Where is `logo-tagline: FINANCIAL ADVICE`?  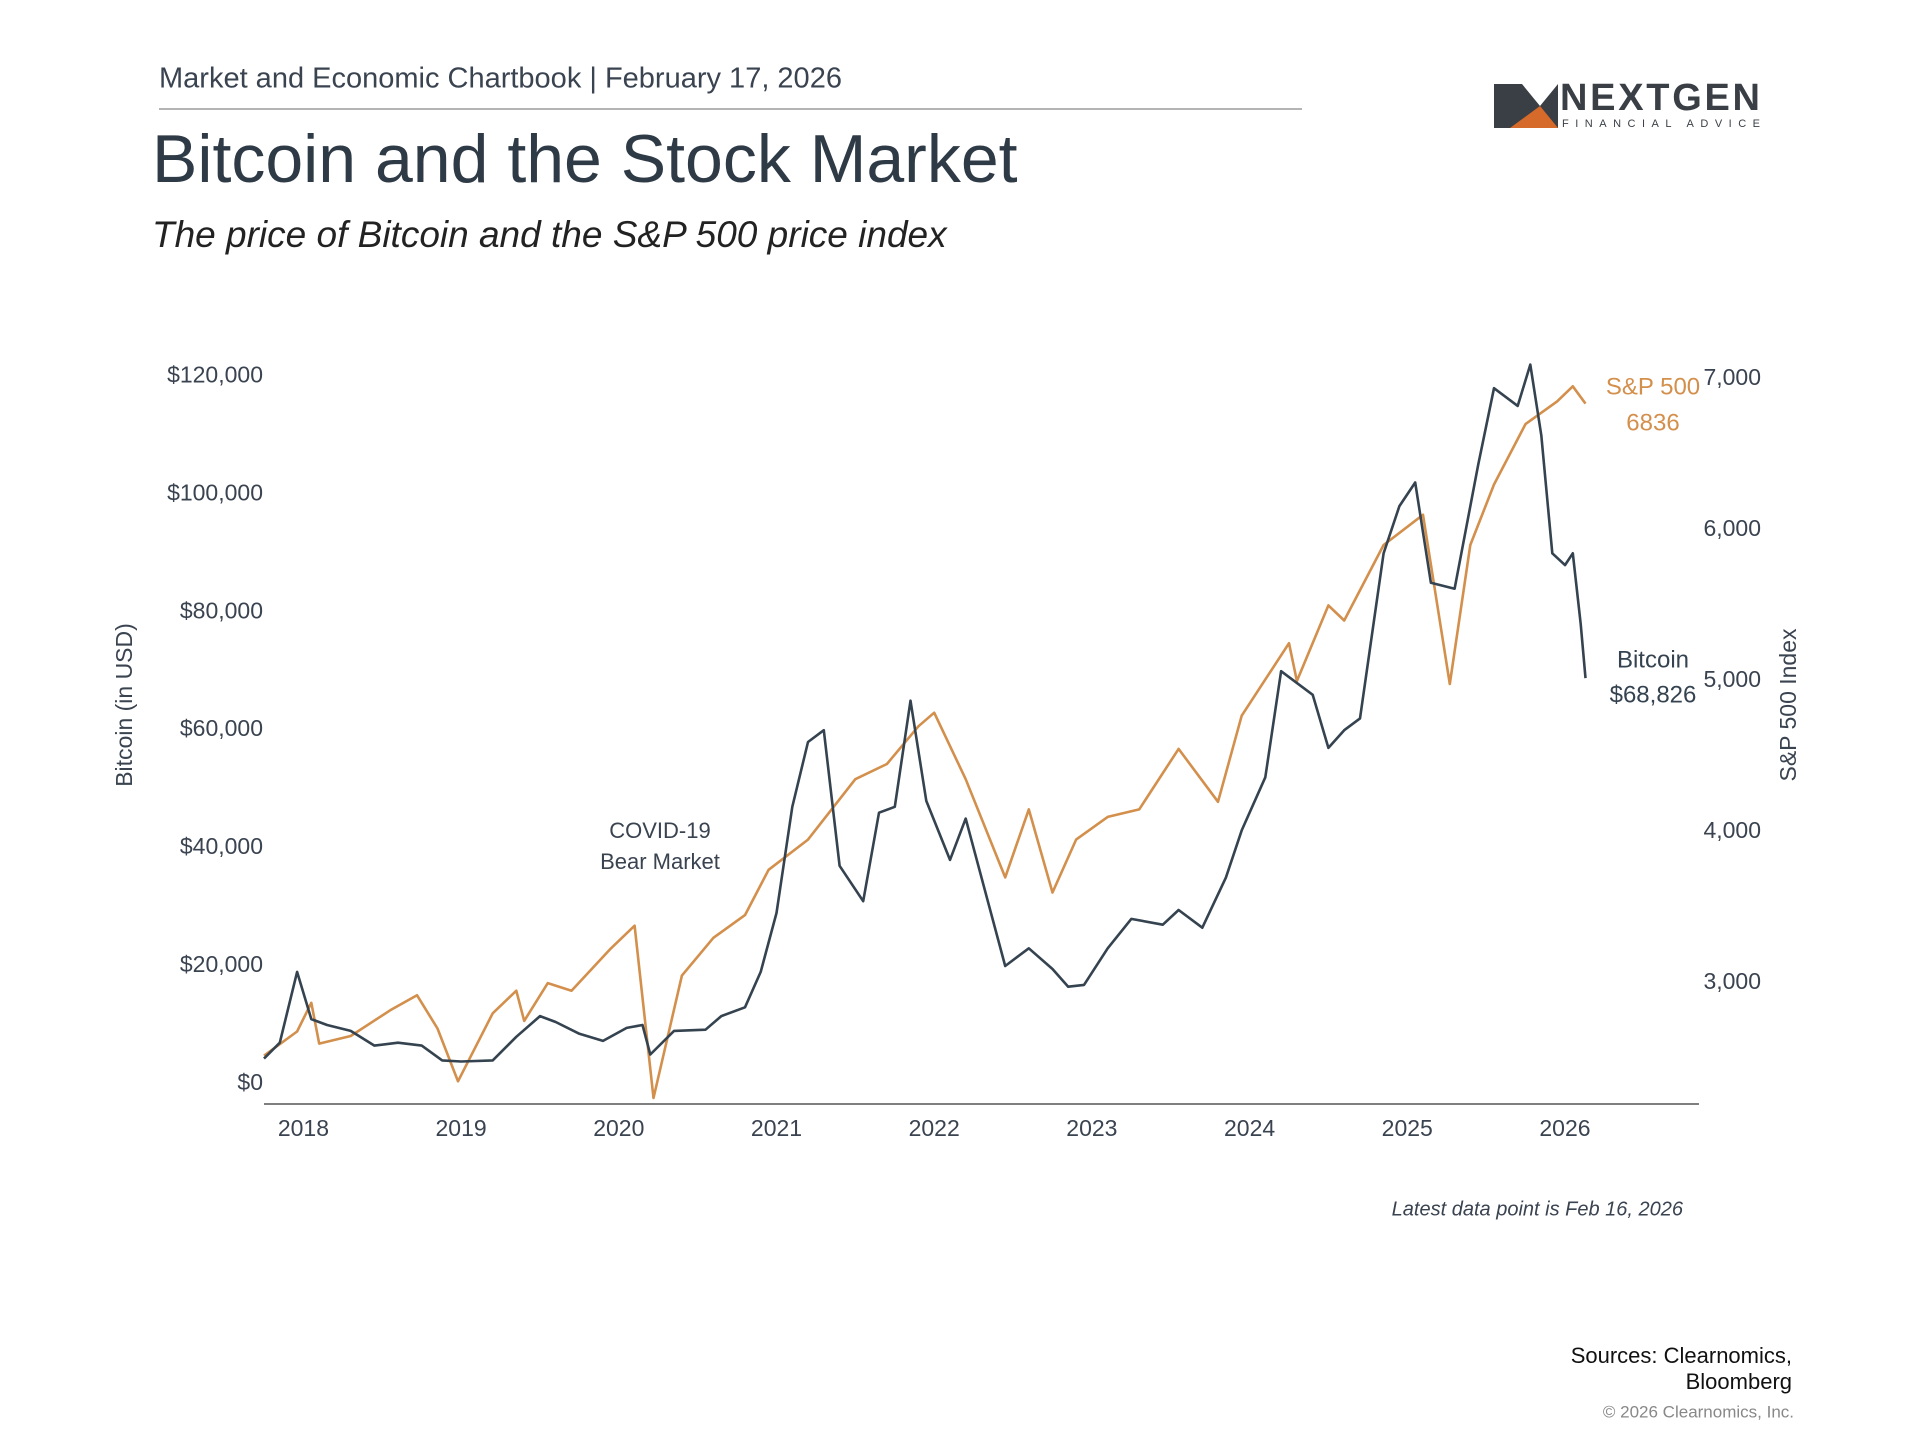 logo-tagline: FINANCIAL ADVICE is located at coordinates (1661, 124).